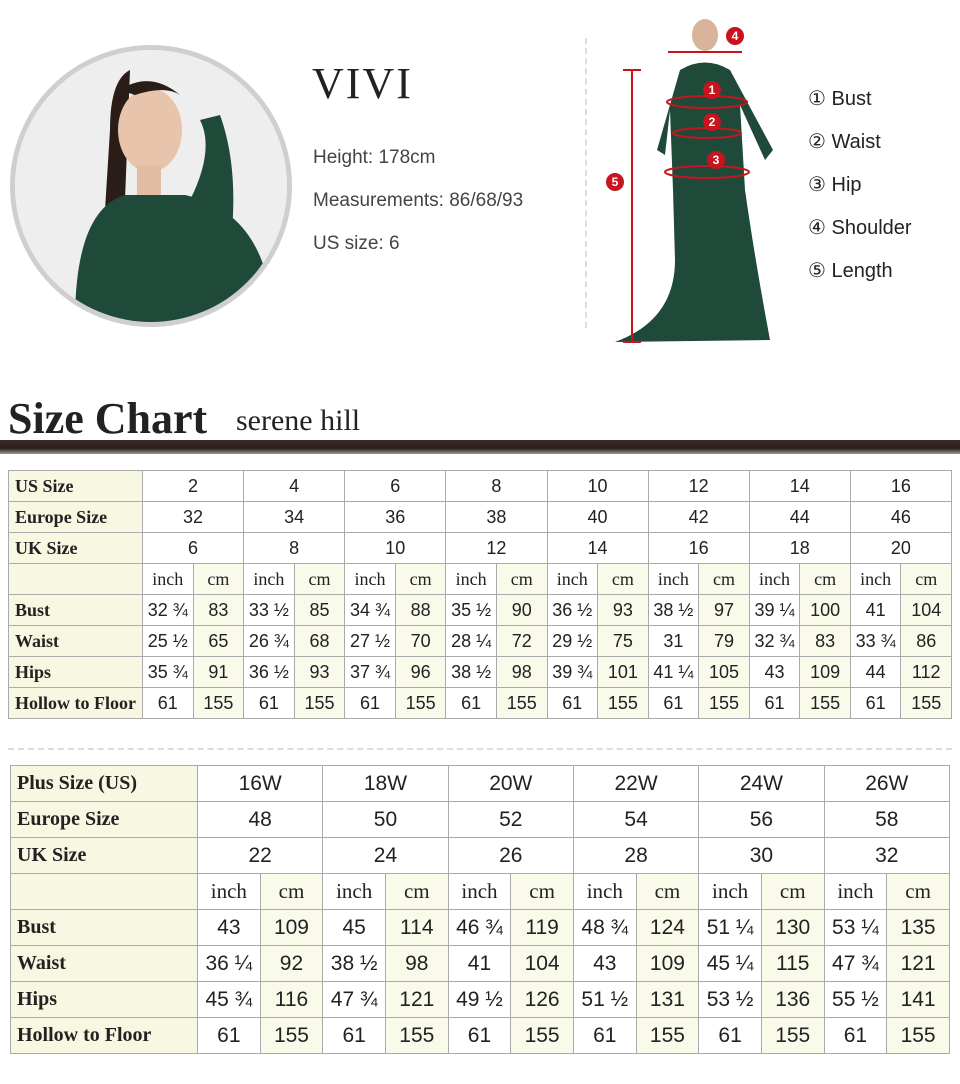  What do you see at coordinates (799, 517) in the screenshot?
I see `size-cell: 44` at bounding box center [799, 517].